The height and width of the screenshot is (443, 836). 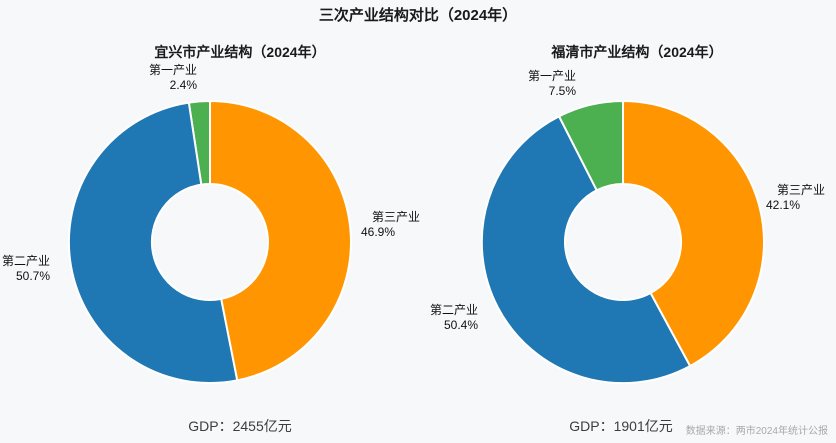 What do you see at coordinates (147, 78) in the screenshot?
I see `left-label-primary-industry: 第一产业 2.4%` at bounding box center [147, 78].